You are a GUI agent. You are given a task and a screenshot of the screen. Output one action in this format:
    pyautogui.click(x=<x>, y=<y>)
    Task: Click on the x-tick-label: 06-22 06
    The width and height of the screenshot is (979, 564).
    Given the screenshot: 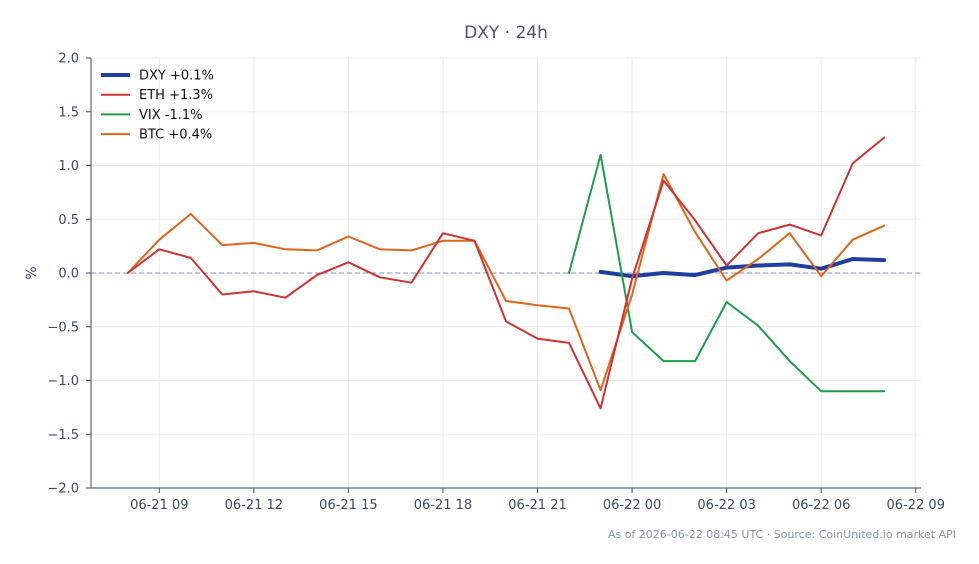 What is the action you would take?
    pyautogui.click(x=821, y=505)
    